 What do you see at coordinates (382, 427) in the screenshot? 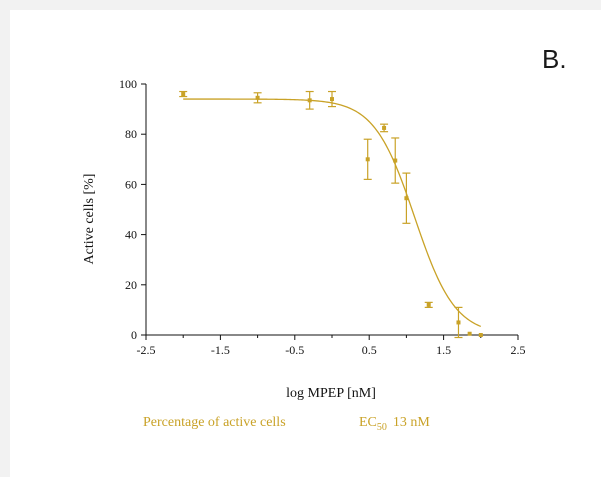
I see `ec-subscript: 50` at bounding box center [382, 427].